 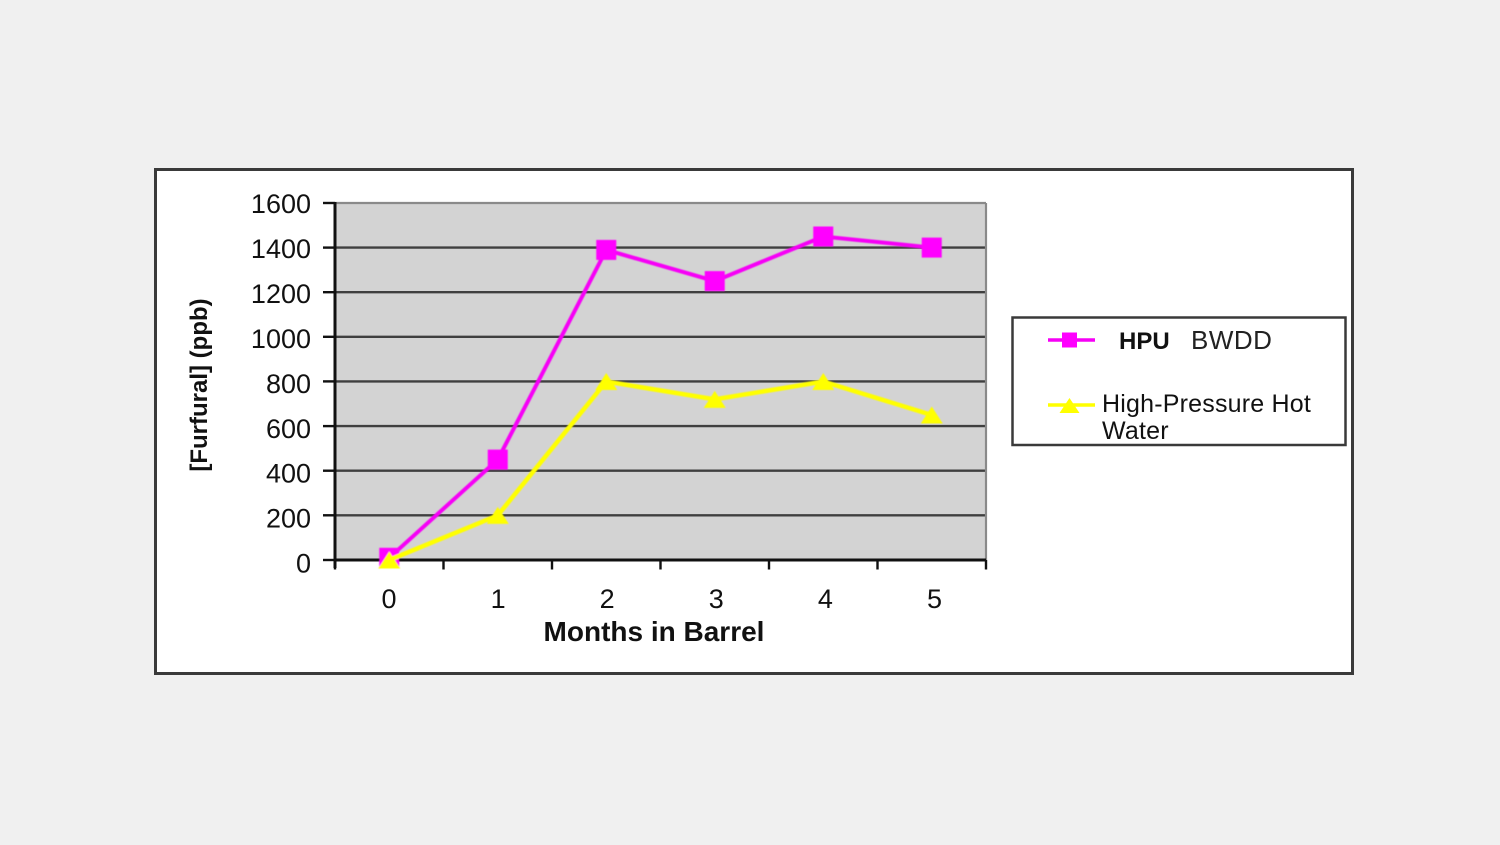 What do you see at coordinates (1144, 341) in the screenshot?
I see `svg-text: HPU` at bounding box center [1144, 341].